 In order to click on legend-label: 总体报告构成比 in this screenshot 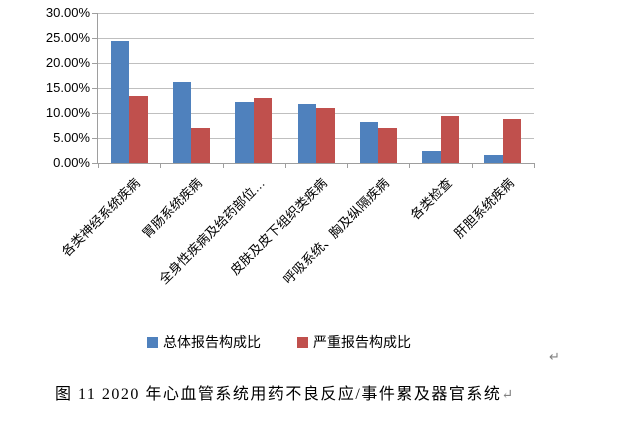, I will do `click(212, 342)`.